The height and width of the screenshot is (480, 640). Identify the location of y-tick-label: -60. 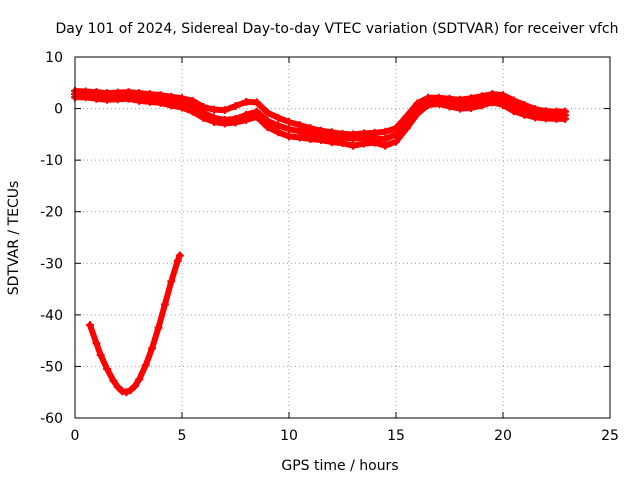
(51, 419).